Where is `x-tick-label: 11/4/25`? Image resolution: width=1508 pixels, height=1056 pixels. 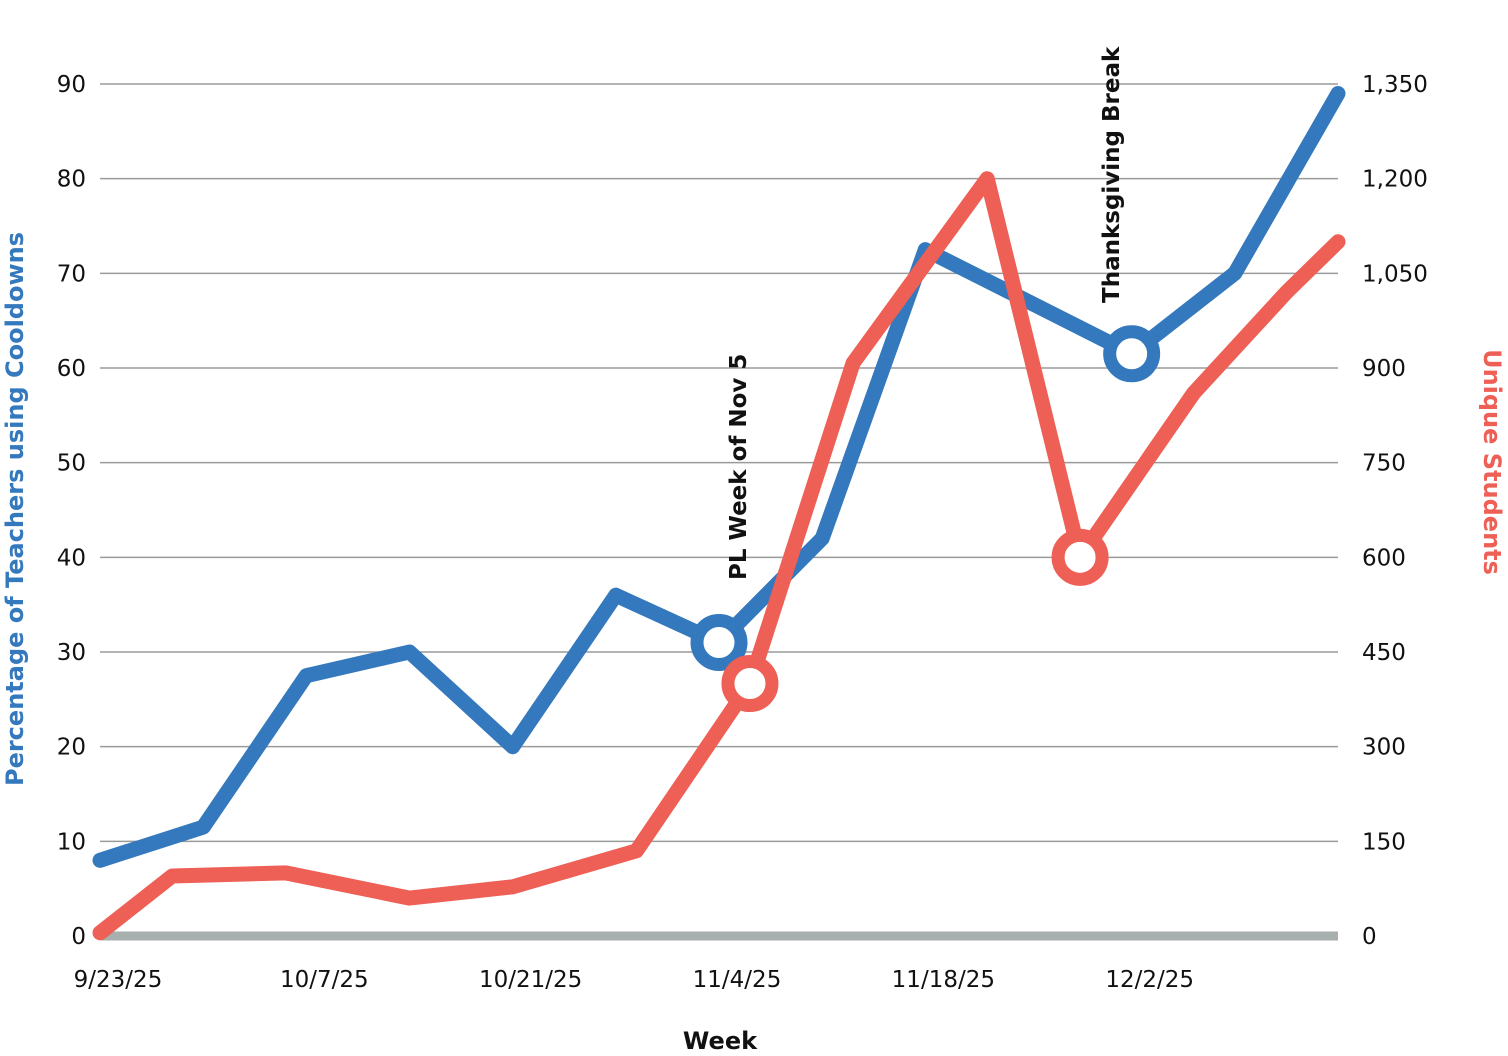 x-tick-label: 11/4/25 is located at coordinates (737, 980).